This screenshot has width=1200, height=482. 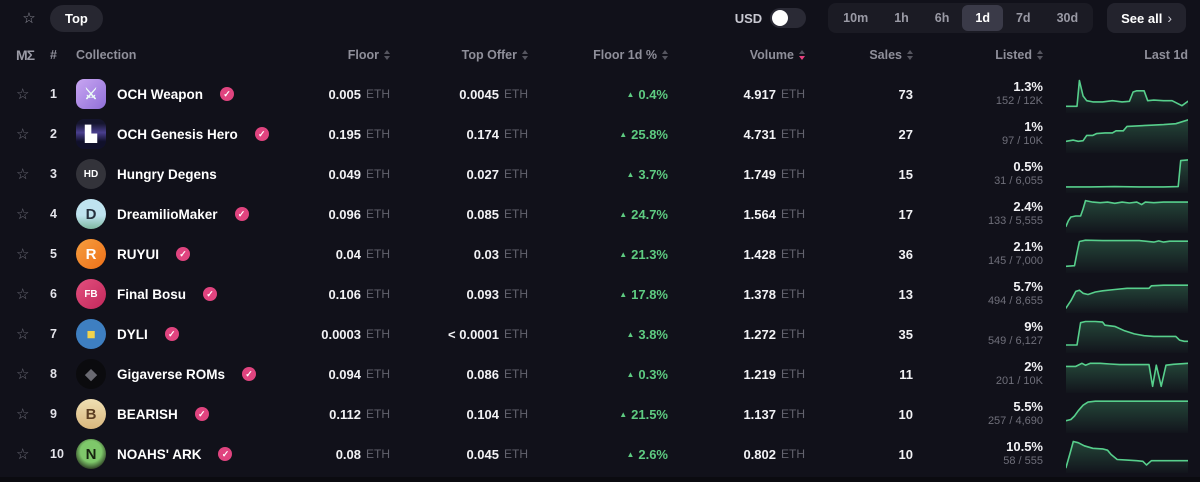 What do you see at coordinates (774, 334) in the screenshot?
I see `volume-cell: 1.272 ETH` at bounding box center [774, 334].